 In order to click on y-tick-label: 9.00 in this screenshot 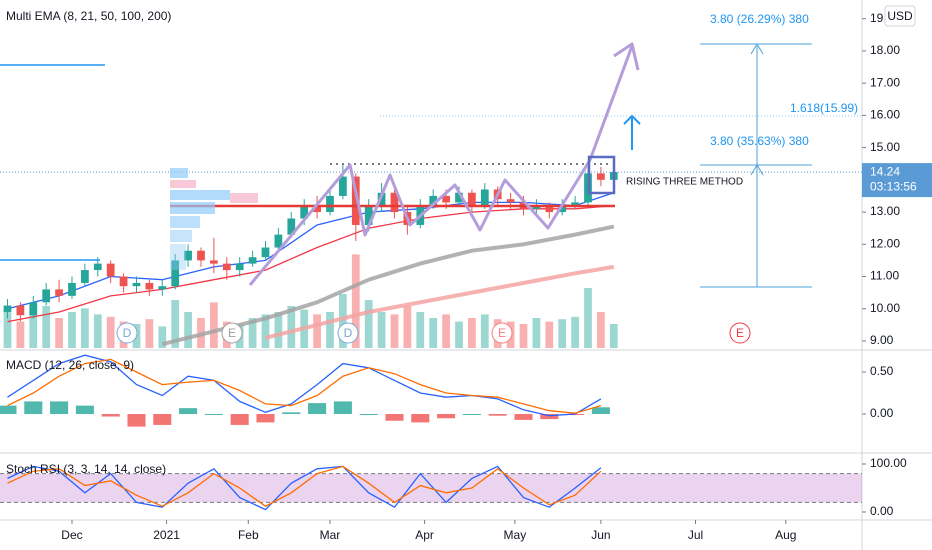, I will do `click(882, 340)`.